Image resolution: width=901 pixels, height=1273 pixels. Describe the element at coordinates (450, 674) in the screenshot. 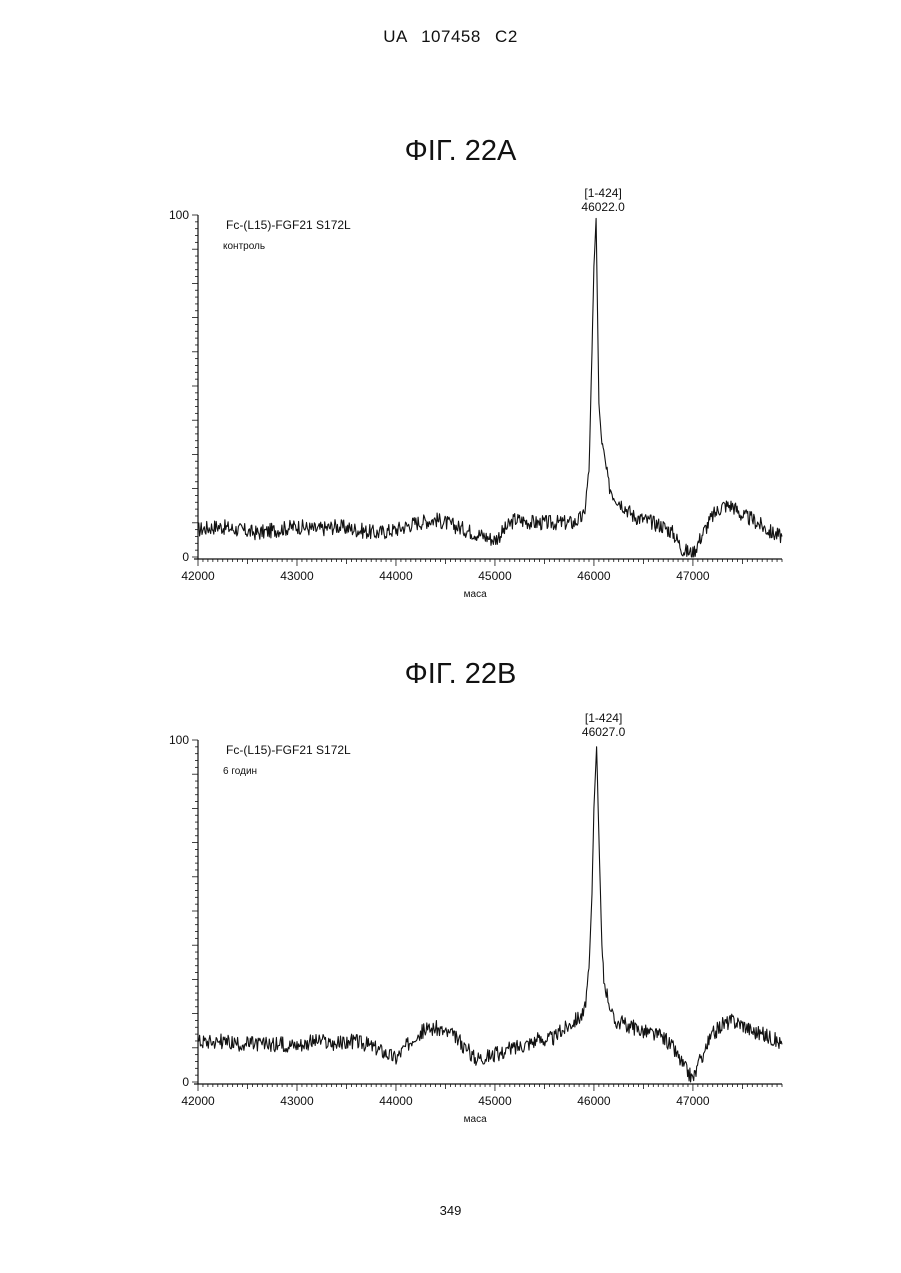

I see `figure-b-title: ΦΙΓ. 22B` at that location.